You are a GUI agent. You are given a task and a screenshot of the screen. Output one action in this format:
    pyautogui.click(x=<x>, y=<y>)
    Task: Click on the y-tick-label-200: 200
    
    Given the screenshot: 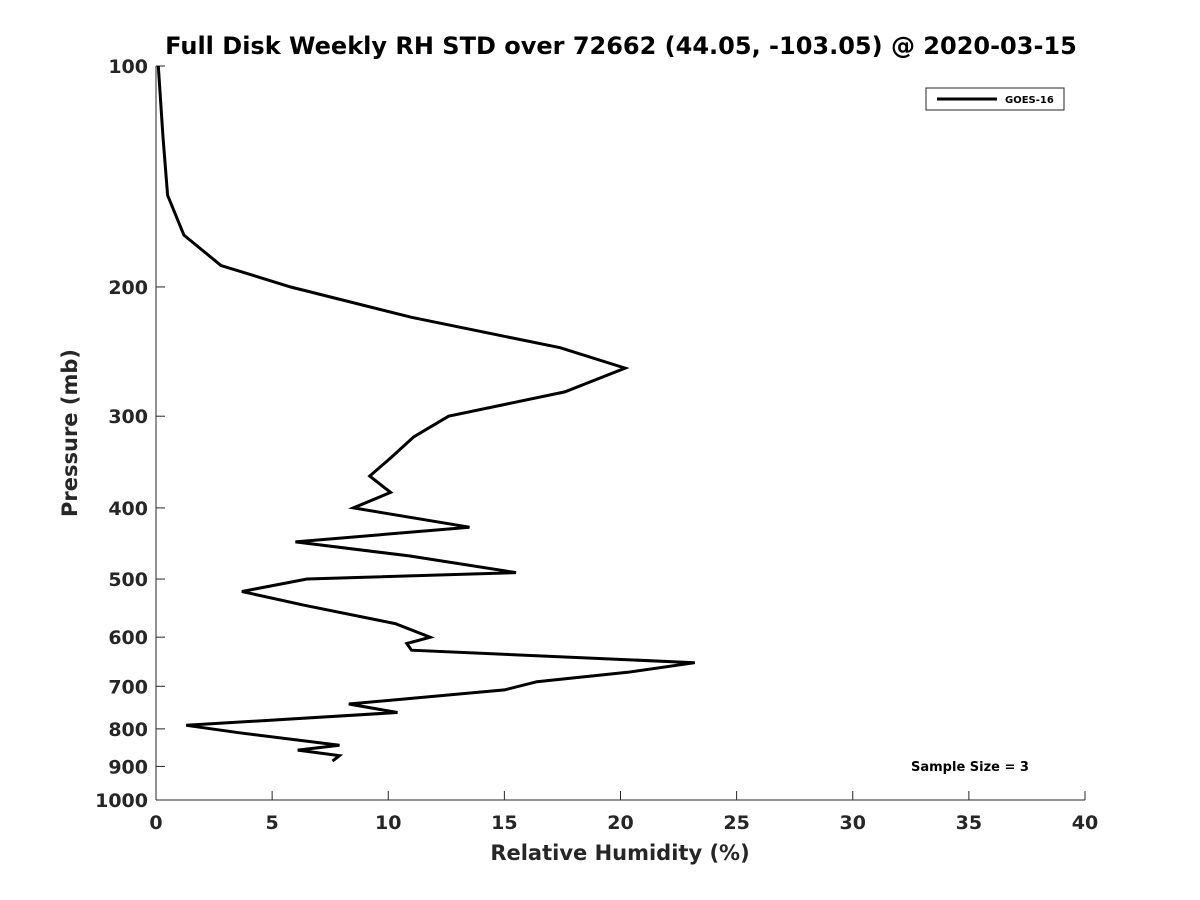 What is the action you would take?
    pyautogui.click(x=128, y=288)
    